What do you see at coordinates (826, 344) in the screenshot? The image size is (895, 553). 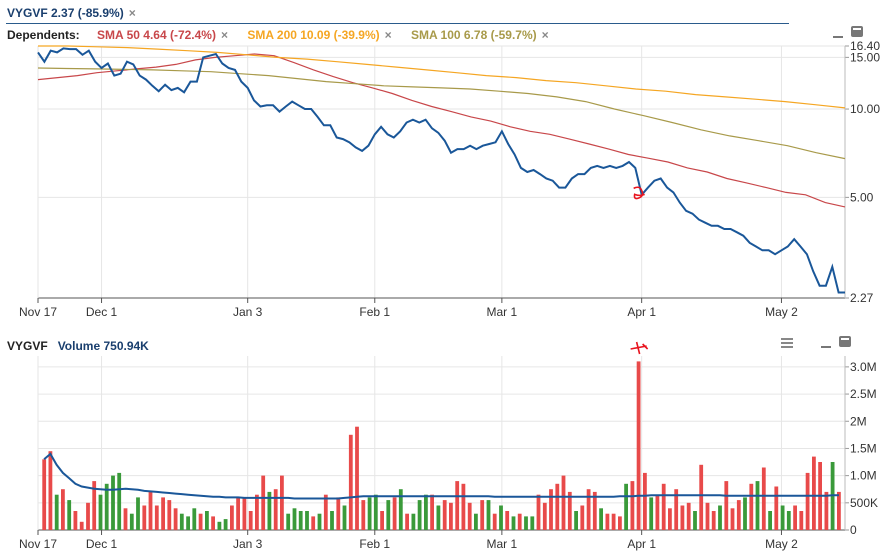 I see `minimize-volume-panel-icon` at bounding box center [826, 344].